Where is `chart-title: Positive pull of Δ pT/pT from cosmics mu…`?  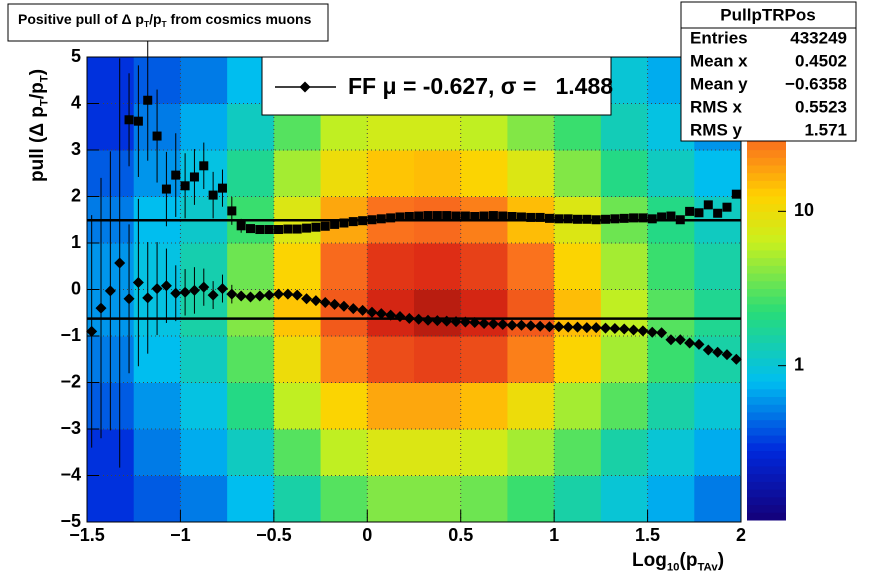
chart-title: Positive pull of Δ pT/pT from cosmics mu… is located at coordinates (165, 20).